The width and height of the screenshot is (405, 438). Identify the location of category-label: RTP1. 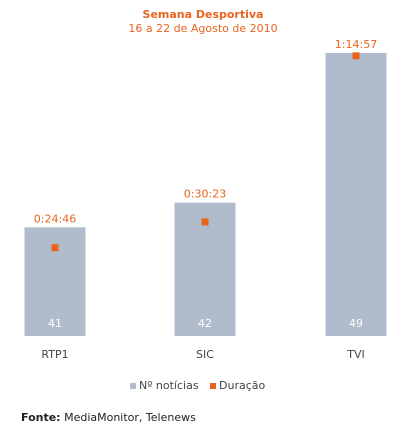
(54, 354).